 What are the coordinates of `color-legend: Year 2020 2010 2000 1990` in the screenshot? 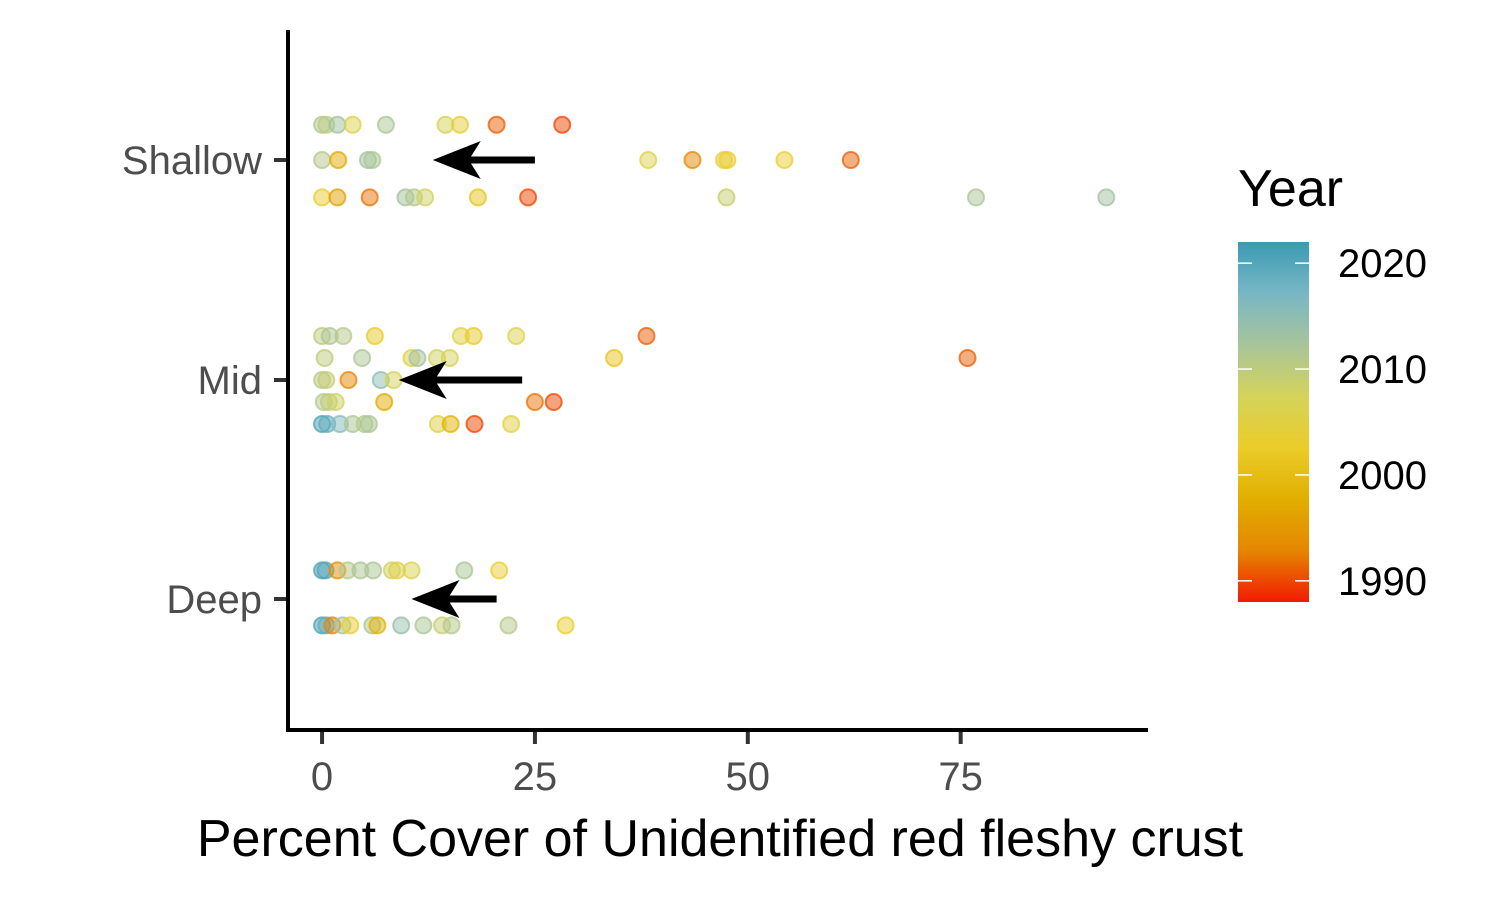 It's located at (1332, 382).